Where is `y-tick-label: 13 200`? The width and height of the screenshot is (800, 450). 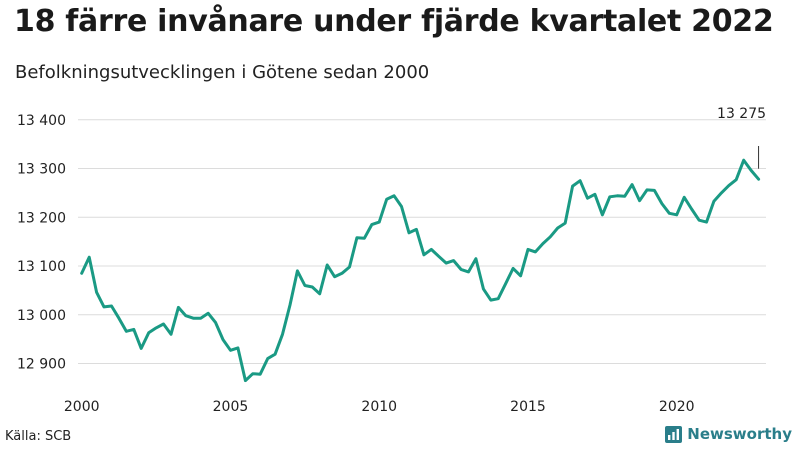 y-tick-label: 13 200 is located at coordinates (41, 218).